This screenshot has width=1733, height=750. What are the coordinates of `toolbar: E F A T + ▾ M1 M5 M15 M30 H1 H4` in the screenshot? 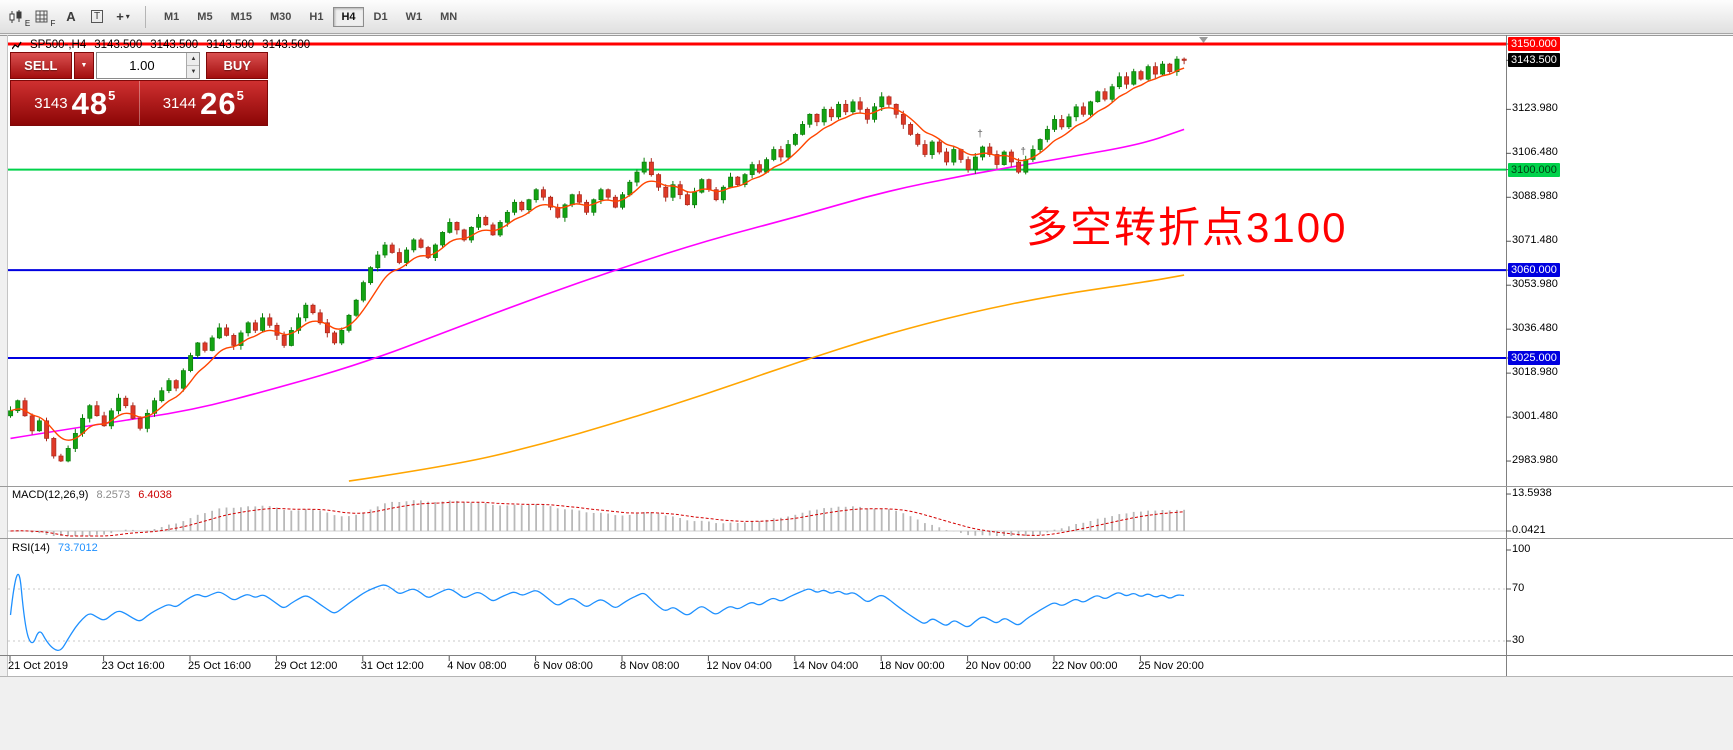 It's located at (866, 17).